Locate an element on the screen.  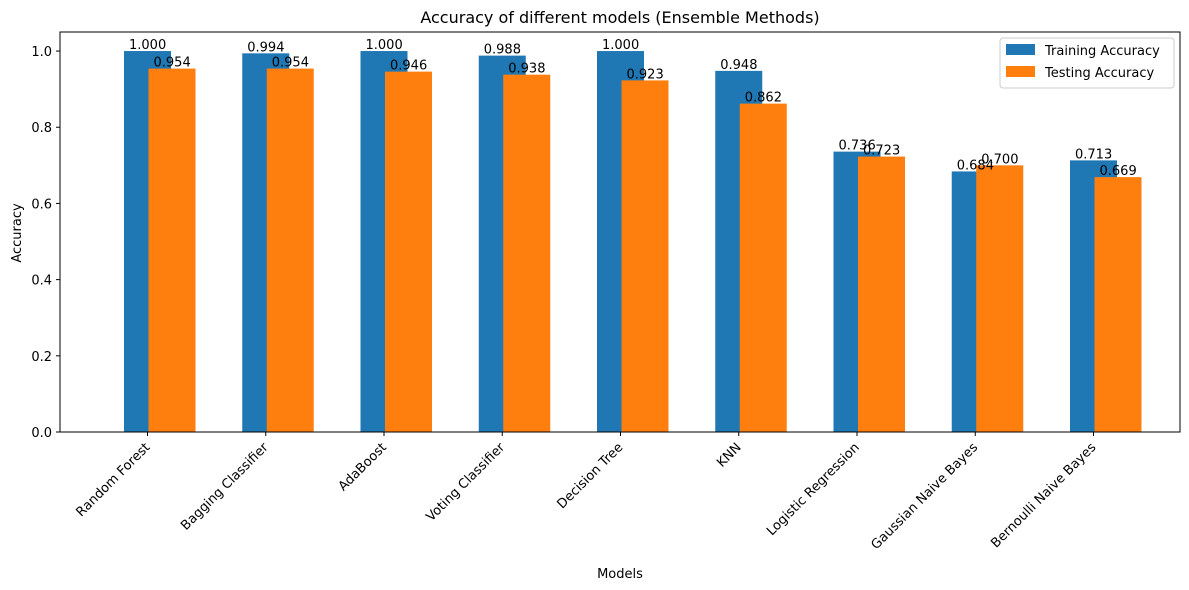
x-tick-label: AdaBoost is located at coordinates (363, 467).